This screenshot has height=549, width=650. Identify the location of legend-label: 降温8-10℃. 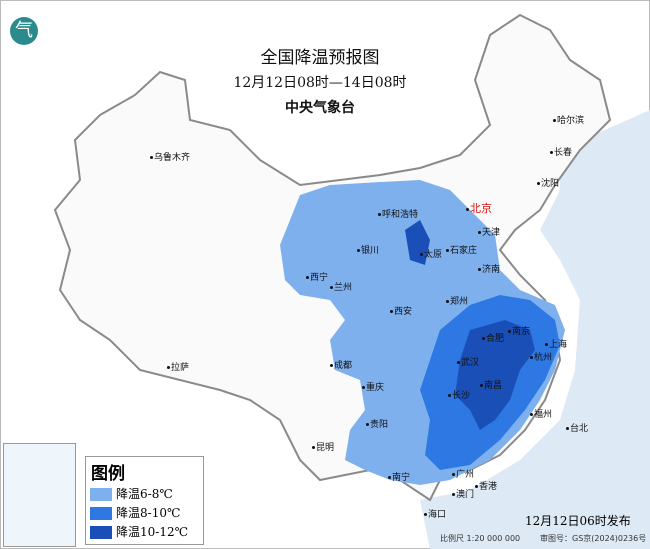
(148, 513).